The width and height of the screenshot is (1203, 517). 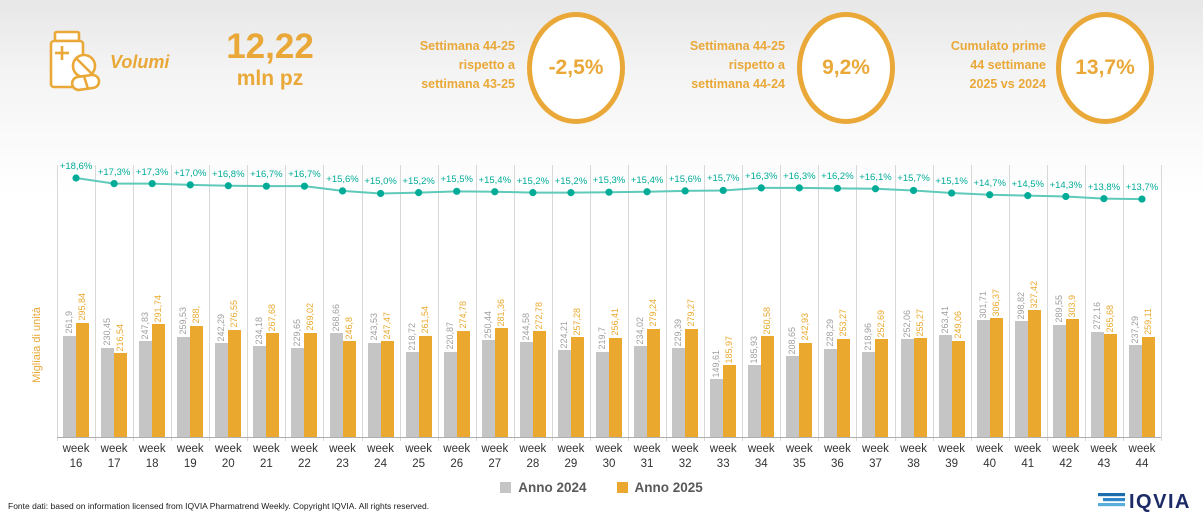 I want to click on week-number: 19, so click(x=190, y=464).